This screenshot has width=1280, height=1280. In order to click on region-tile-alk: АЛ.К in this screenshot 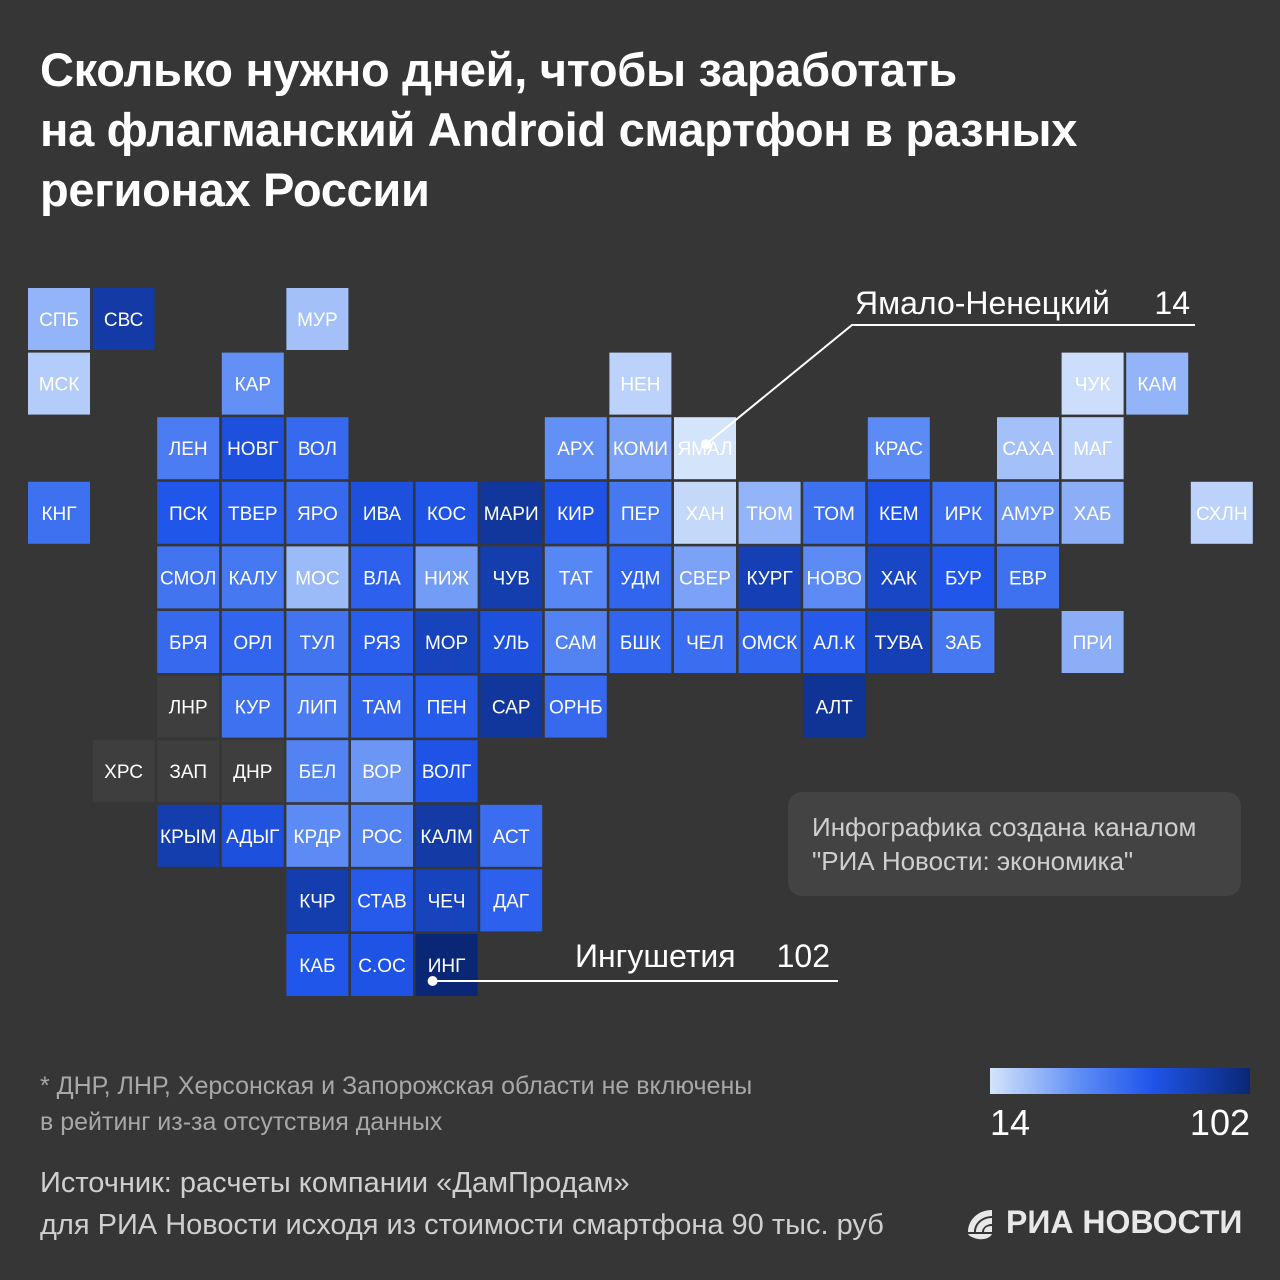, I will do `click(834, 642)`.